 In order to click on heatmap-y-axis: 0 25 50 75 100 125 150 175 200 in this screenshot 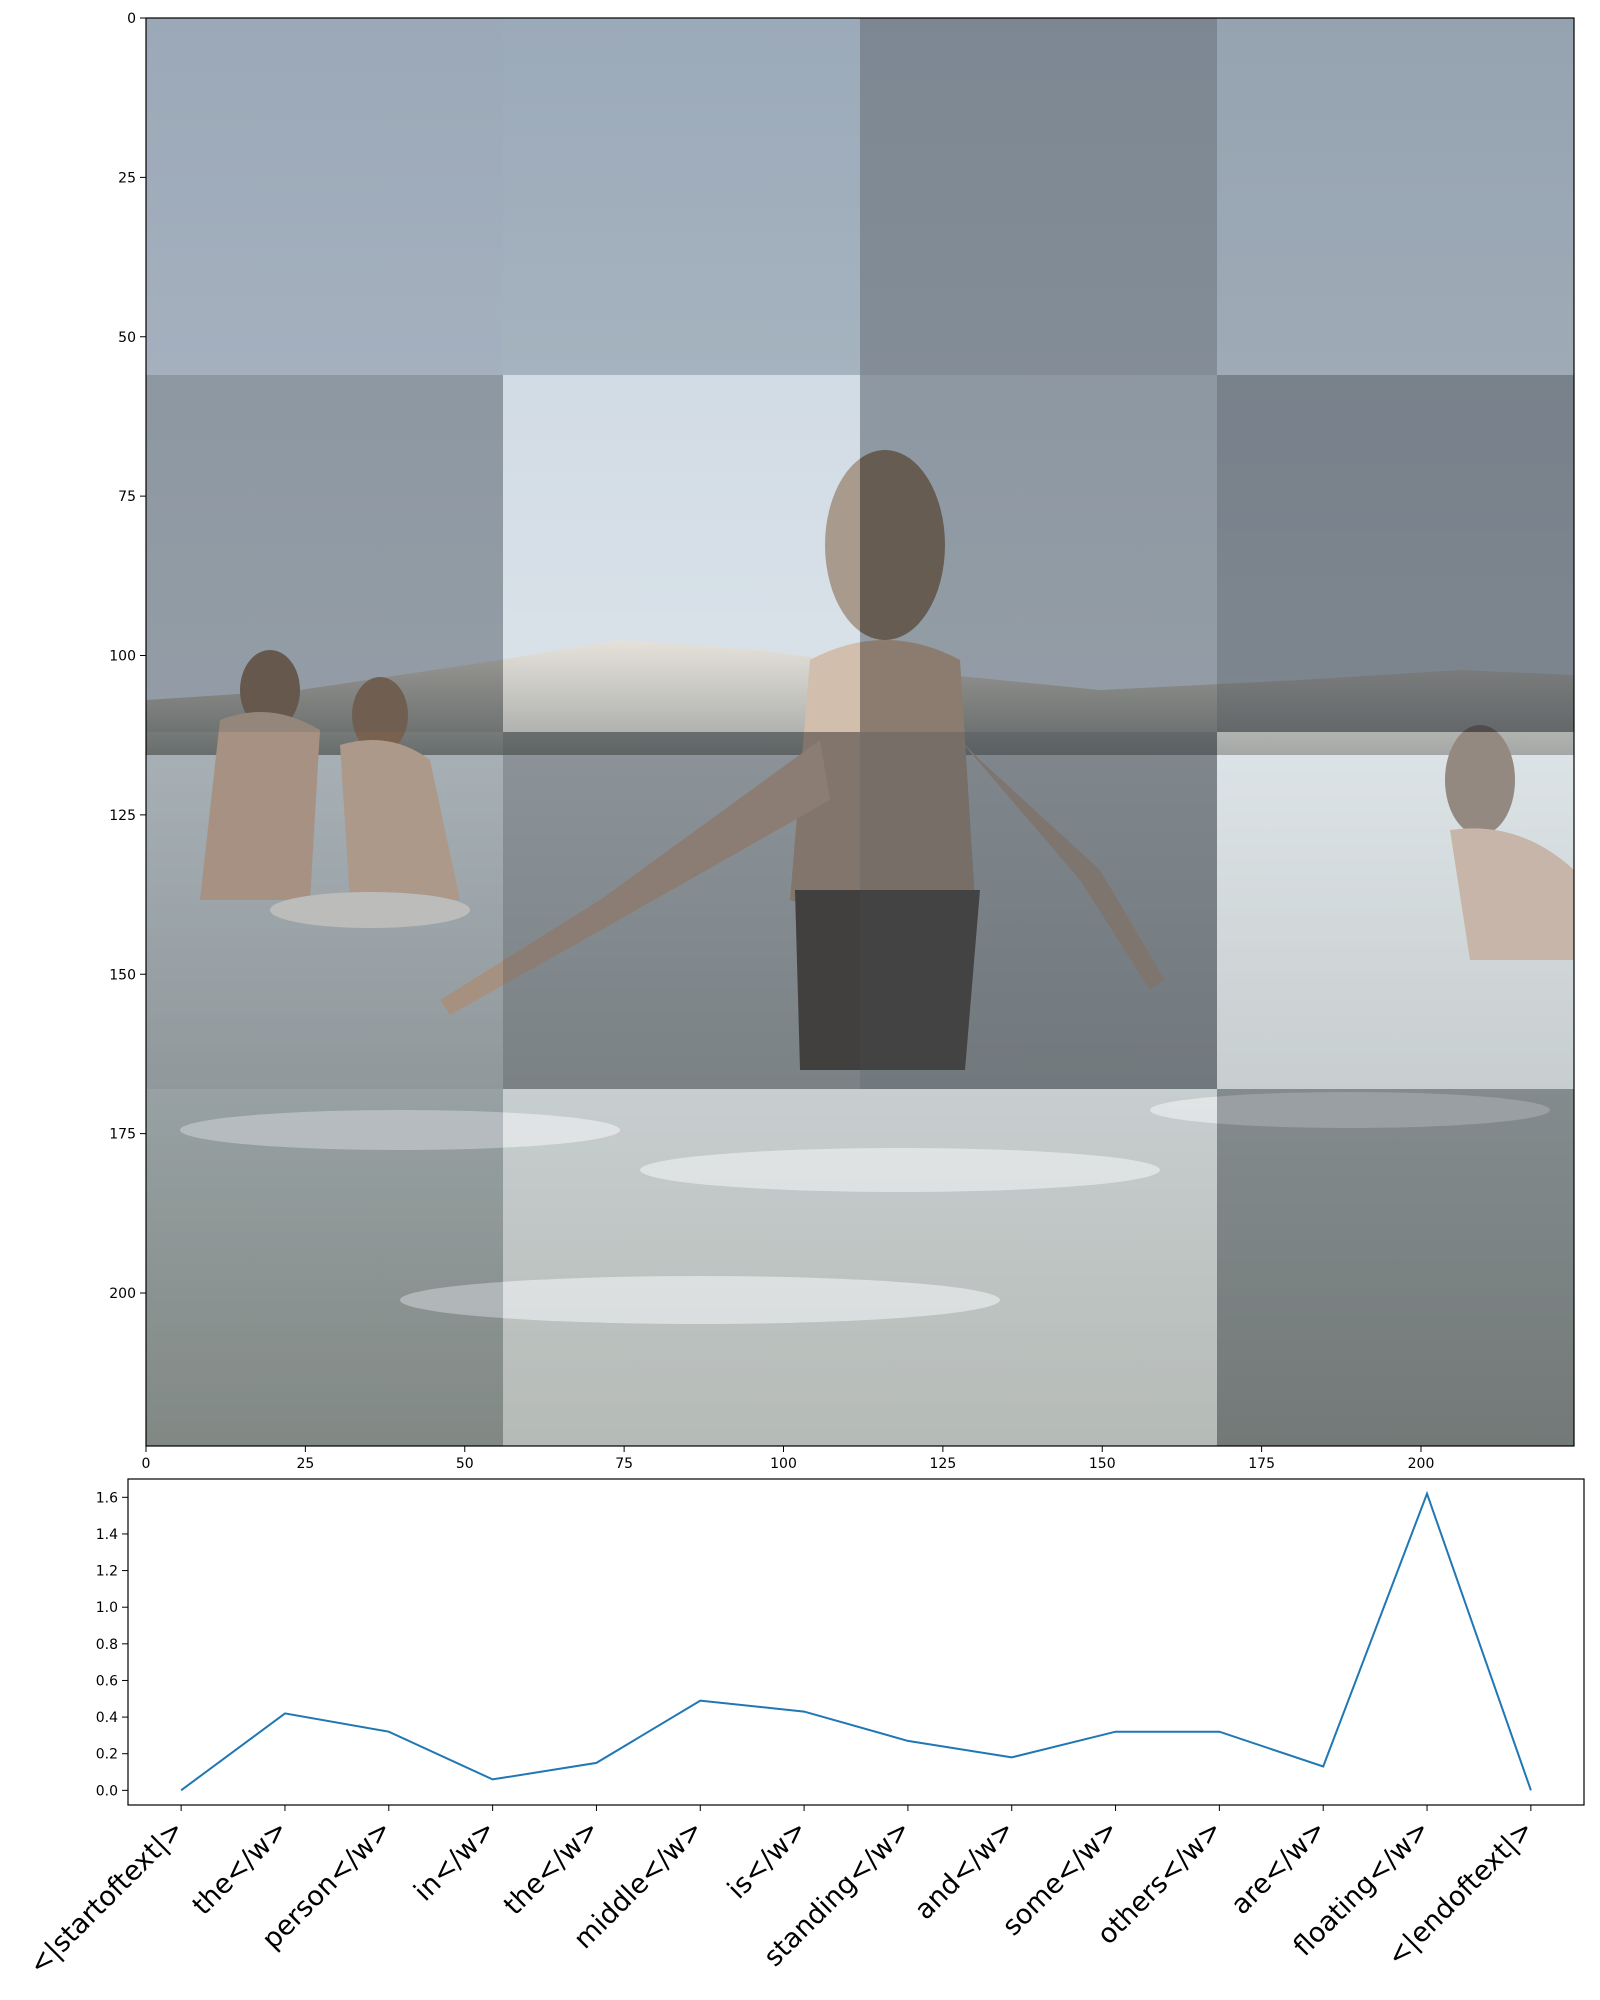, I will do `click(127, 656)`.